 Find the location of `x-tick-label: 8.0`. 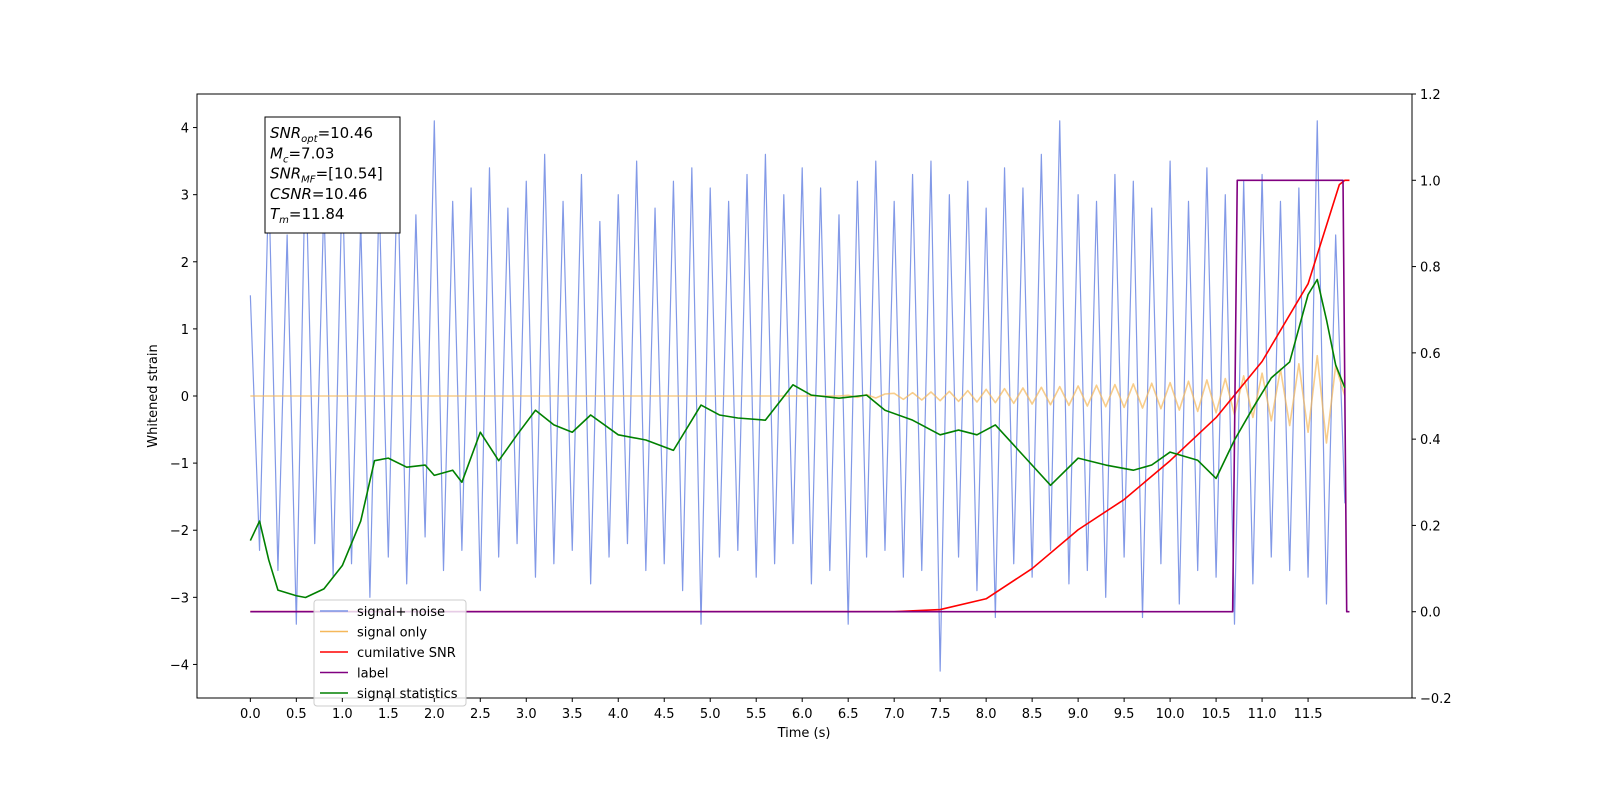

x-tick-label: 8.0 is located at coordinates (986, 714).